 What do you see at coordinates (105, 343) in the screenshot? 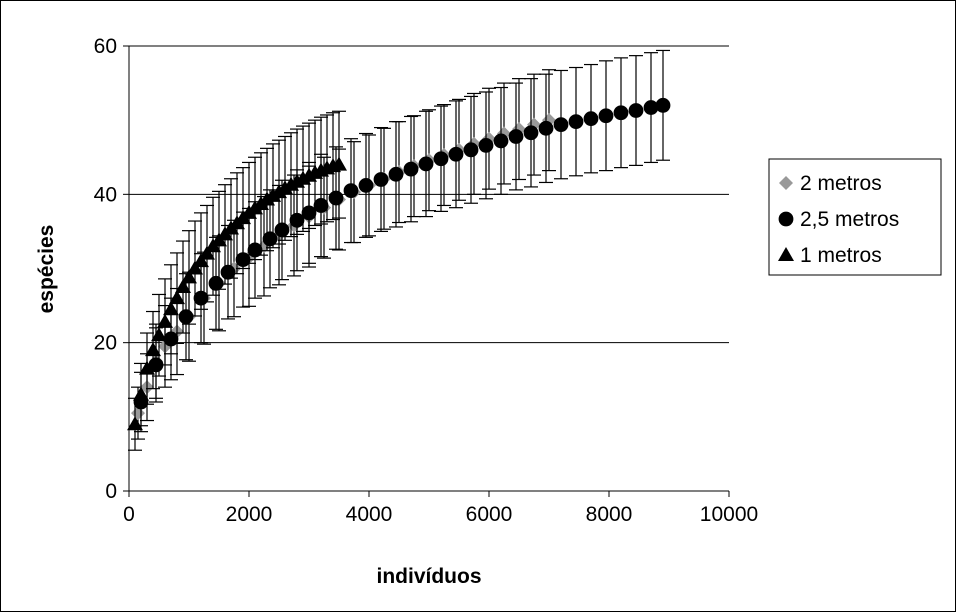
I see `y-tick-label: 20` at bounding box center [105, 343].